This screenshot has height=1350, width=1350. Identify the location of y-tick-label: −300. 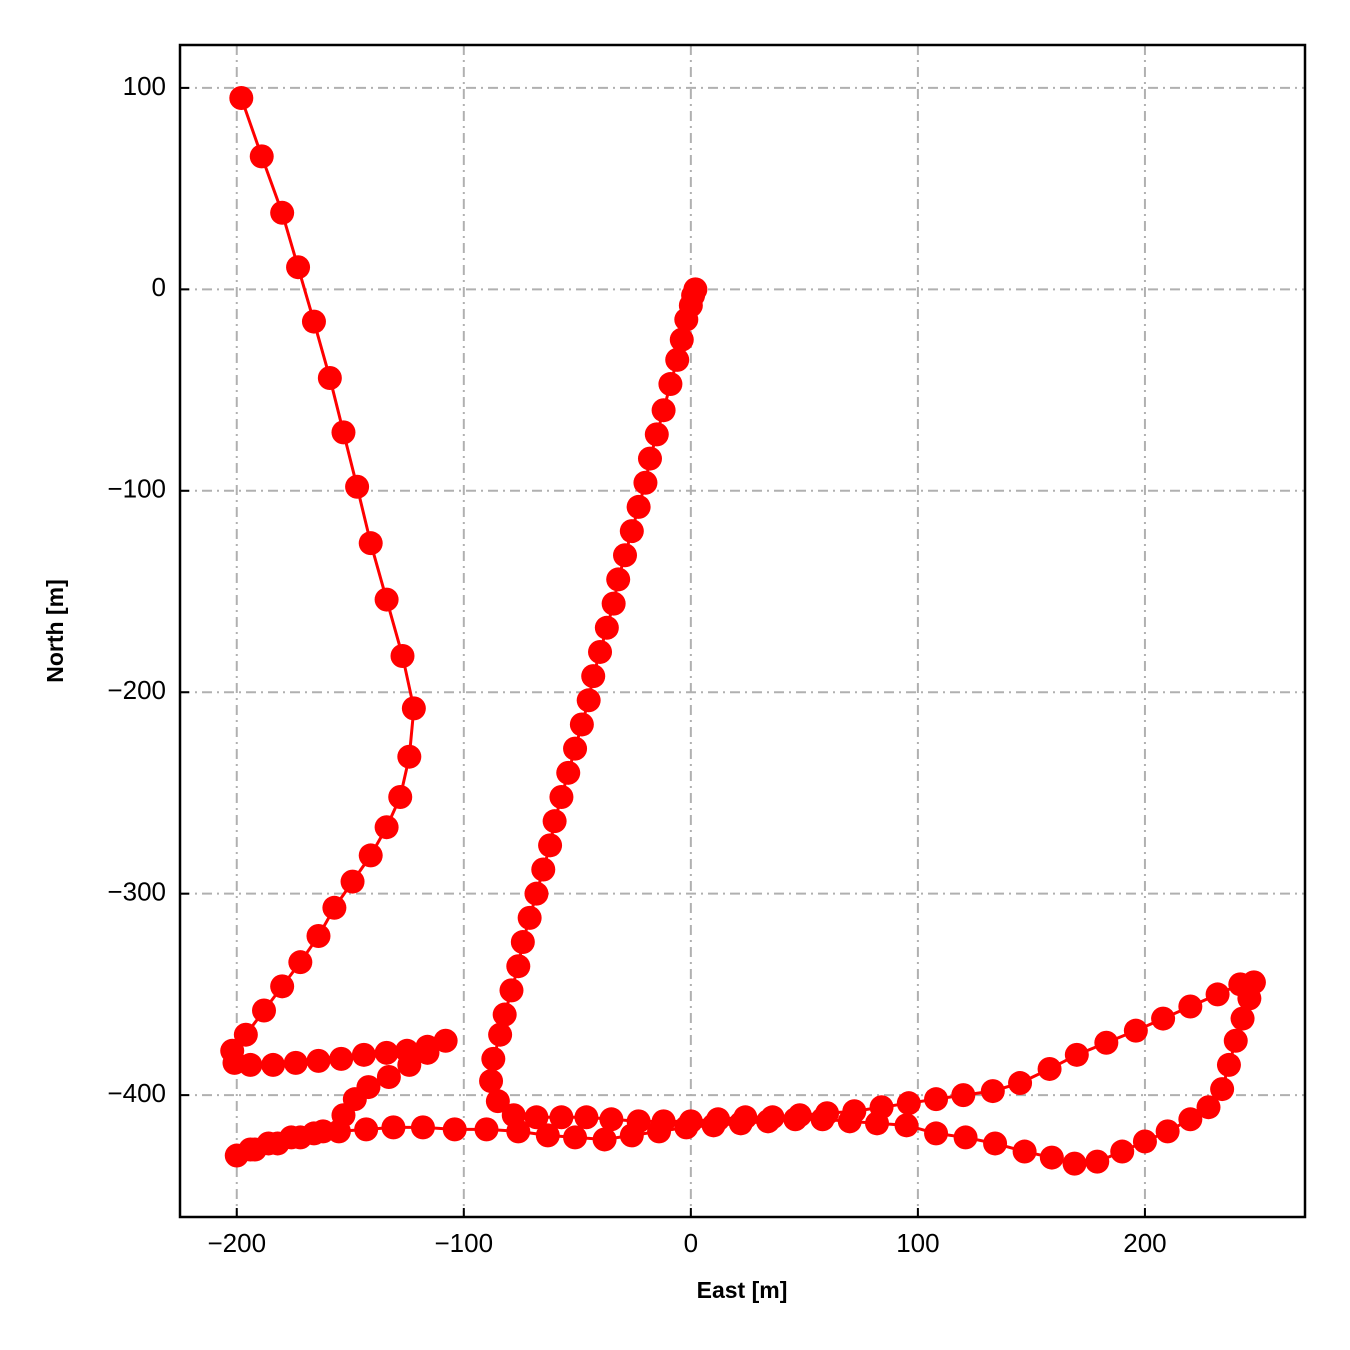
(136, 892).